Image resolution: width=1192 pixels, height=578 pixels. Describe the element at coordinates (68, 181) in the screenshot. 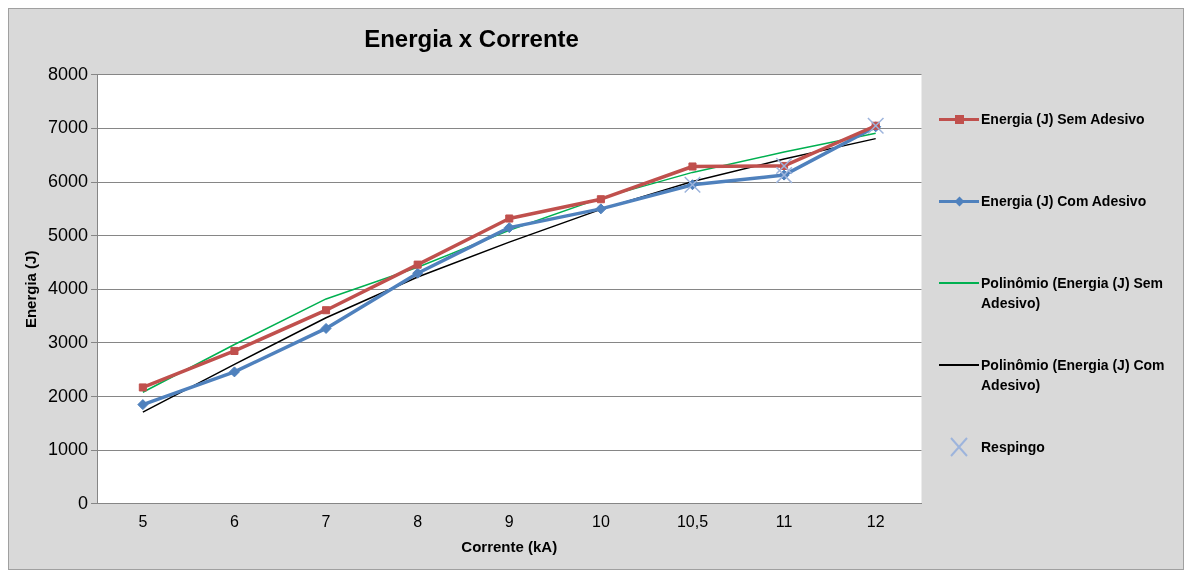

I see `y-tick-label: 6000` at that location.